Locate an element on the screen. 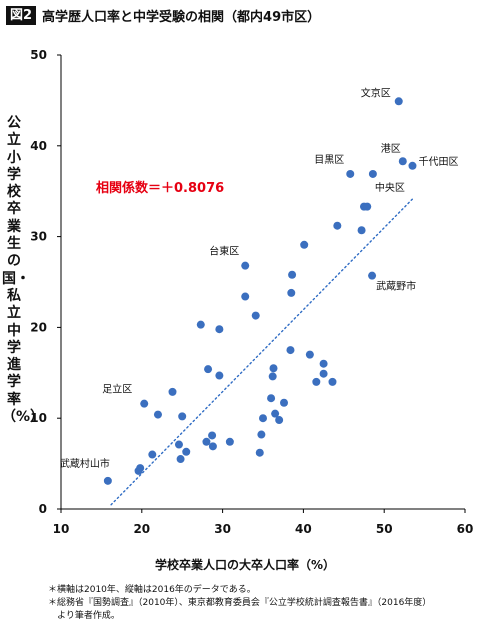 The width and height of the screenshot is (490, 635). footnote-line: ＊横軸は2010年、縦軸は2016年のデータである。 is located at coordinates (152, 590).